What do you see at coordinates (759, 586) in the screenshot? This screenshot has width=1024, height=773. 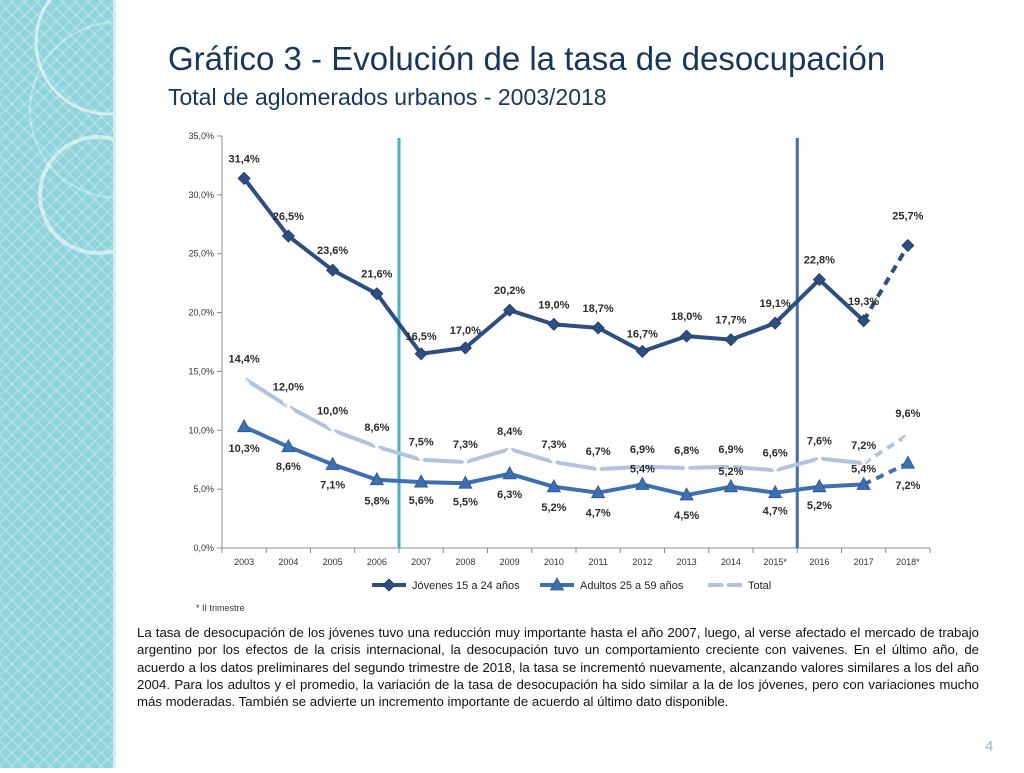 I see `legend-label: Total` at bounding box center [759, 586].